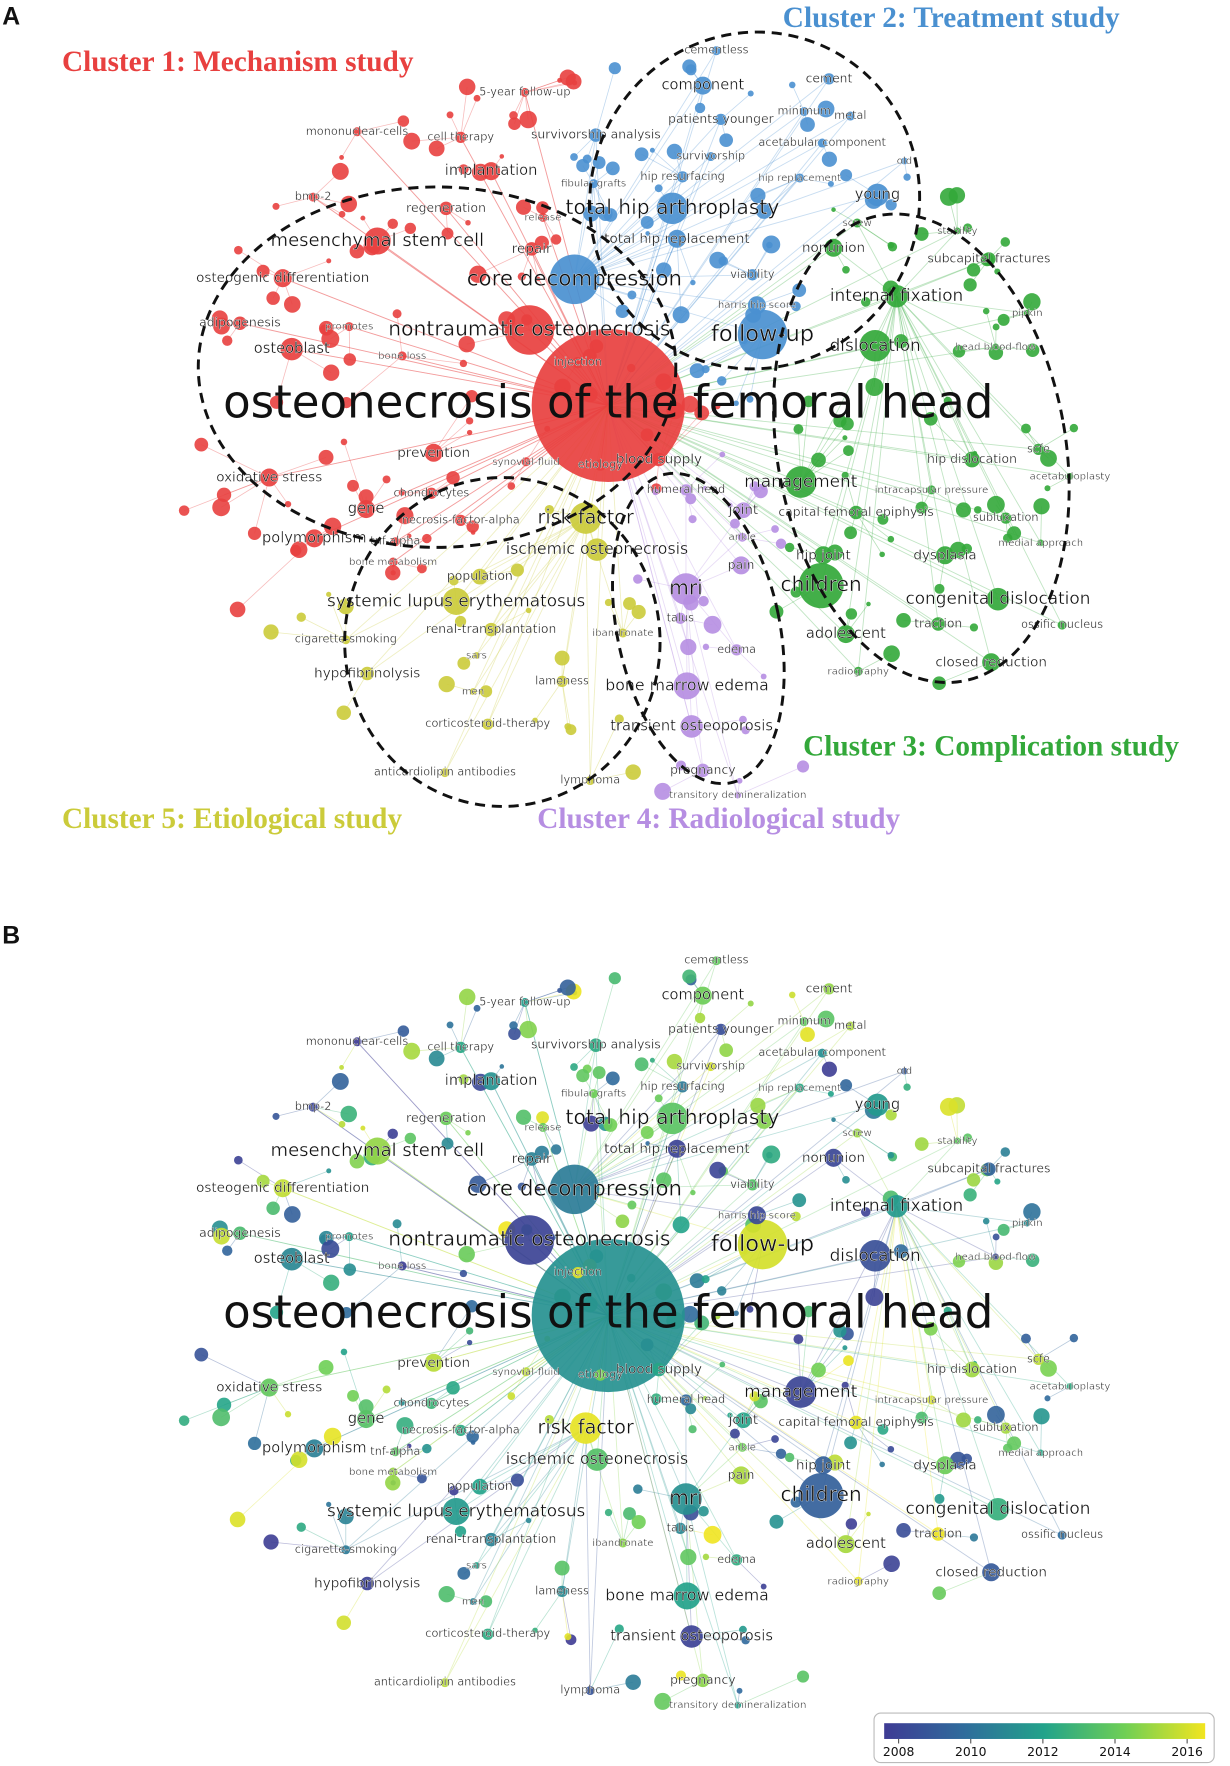 The image size is (1230, 1766). What do you see at coordinates (349, 327) in the screenshot?
I see `node-label: promotes` at bounding box center [349, 327].